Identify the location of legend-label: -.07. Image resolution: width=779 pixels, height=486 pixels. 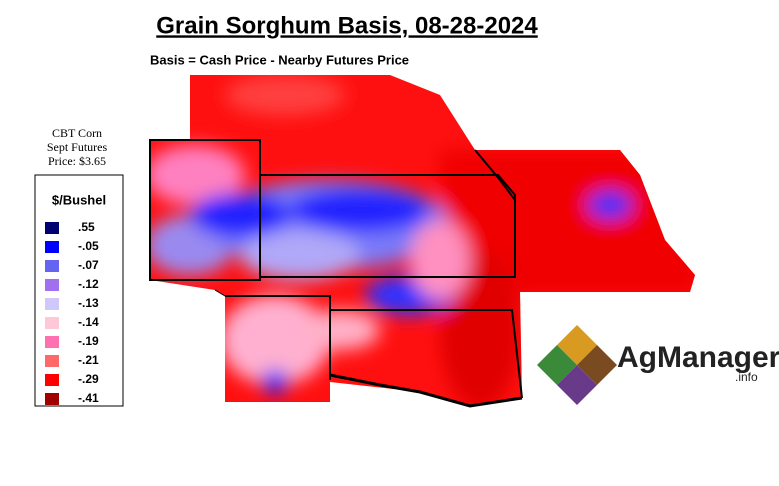
(88, 265).